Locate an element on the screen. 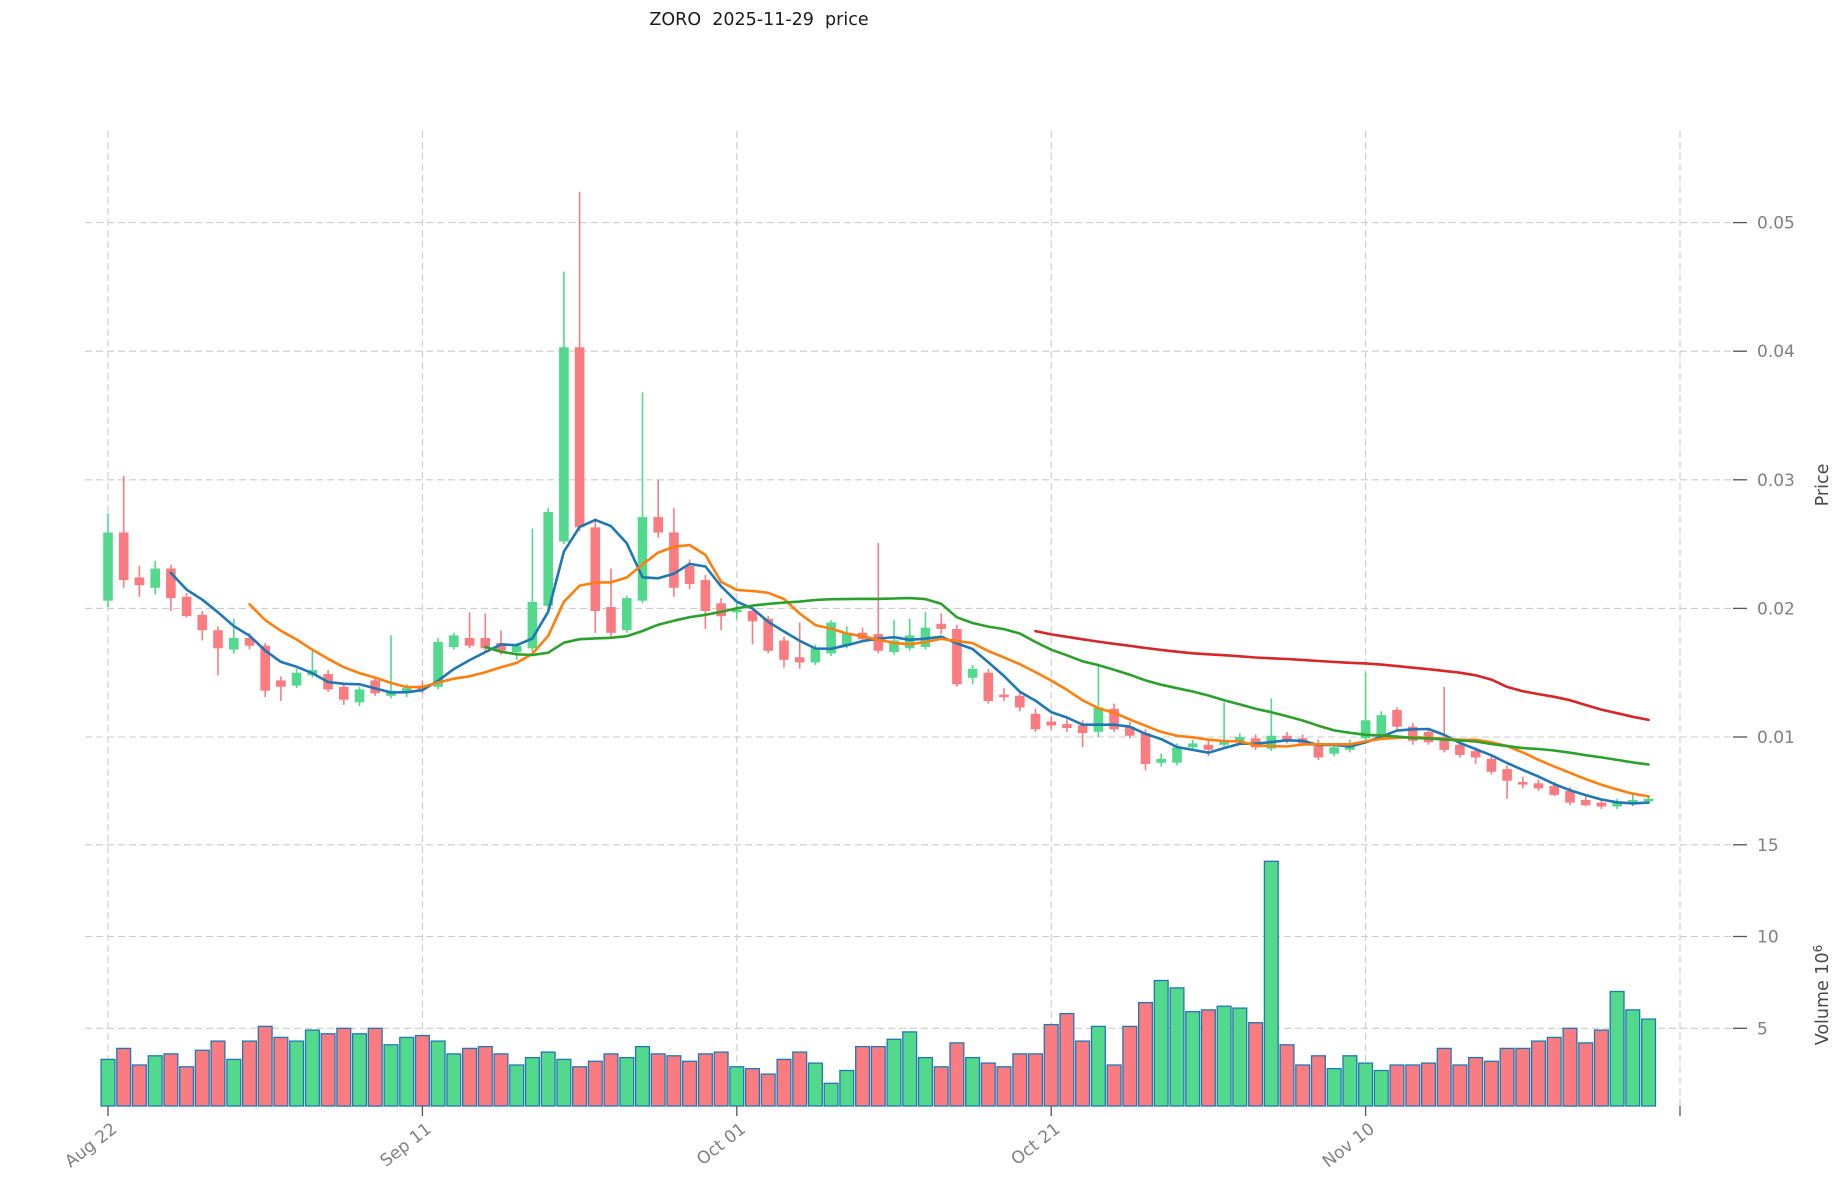 The image size is (1847, 1202). ma25-line is located at coordinates (1066, 681).